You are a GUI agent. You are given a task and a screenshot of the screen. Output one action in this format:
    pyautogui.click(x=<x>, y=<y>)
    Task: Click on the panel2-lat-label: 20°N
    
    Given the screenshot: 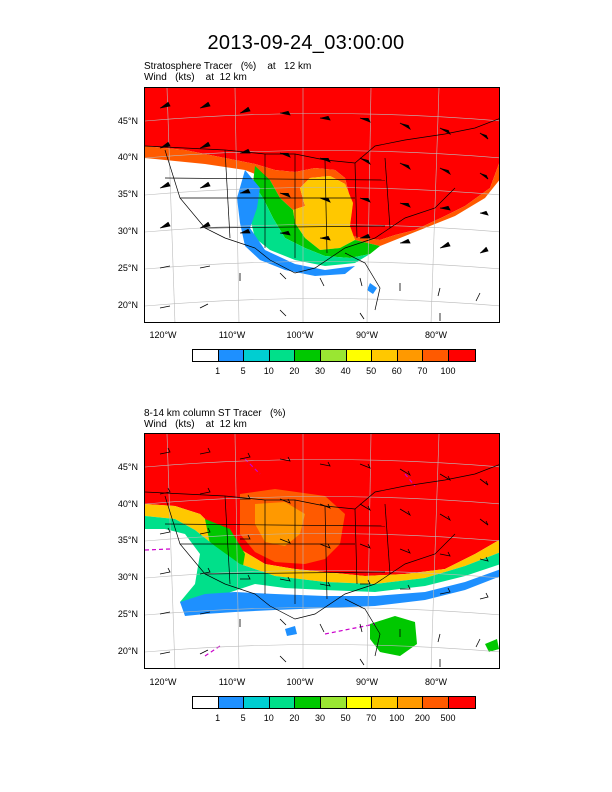 What is the action you would take?
    pyautogui.click(x=127, y=651)
    